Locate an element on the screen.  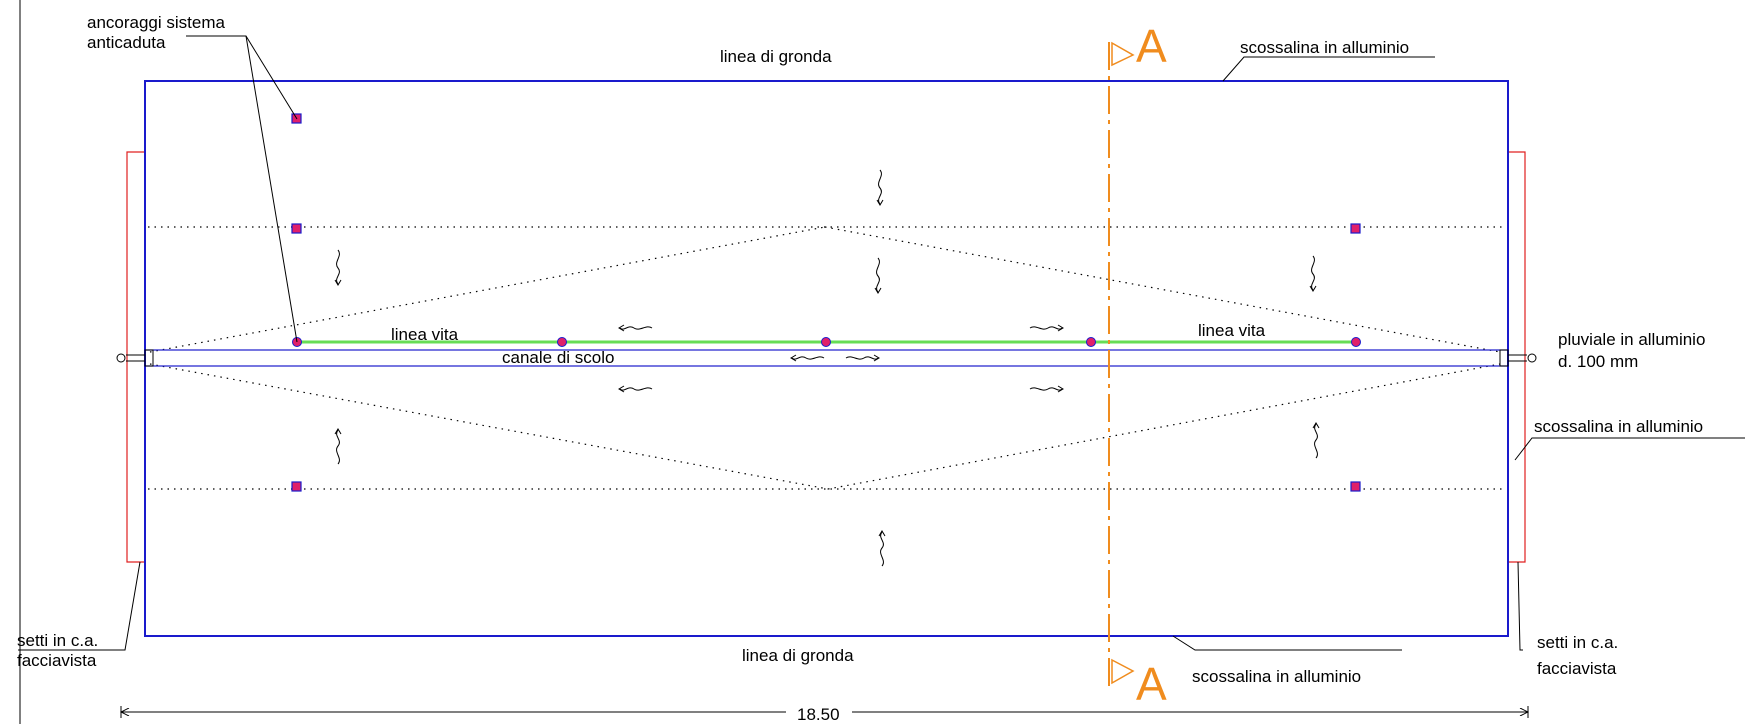
gutter-end-right is located at coordinates (1504, 358).